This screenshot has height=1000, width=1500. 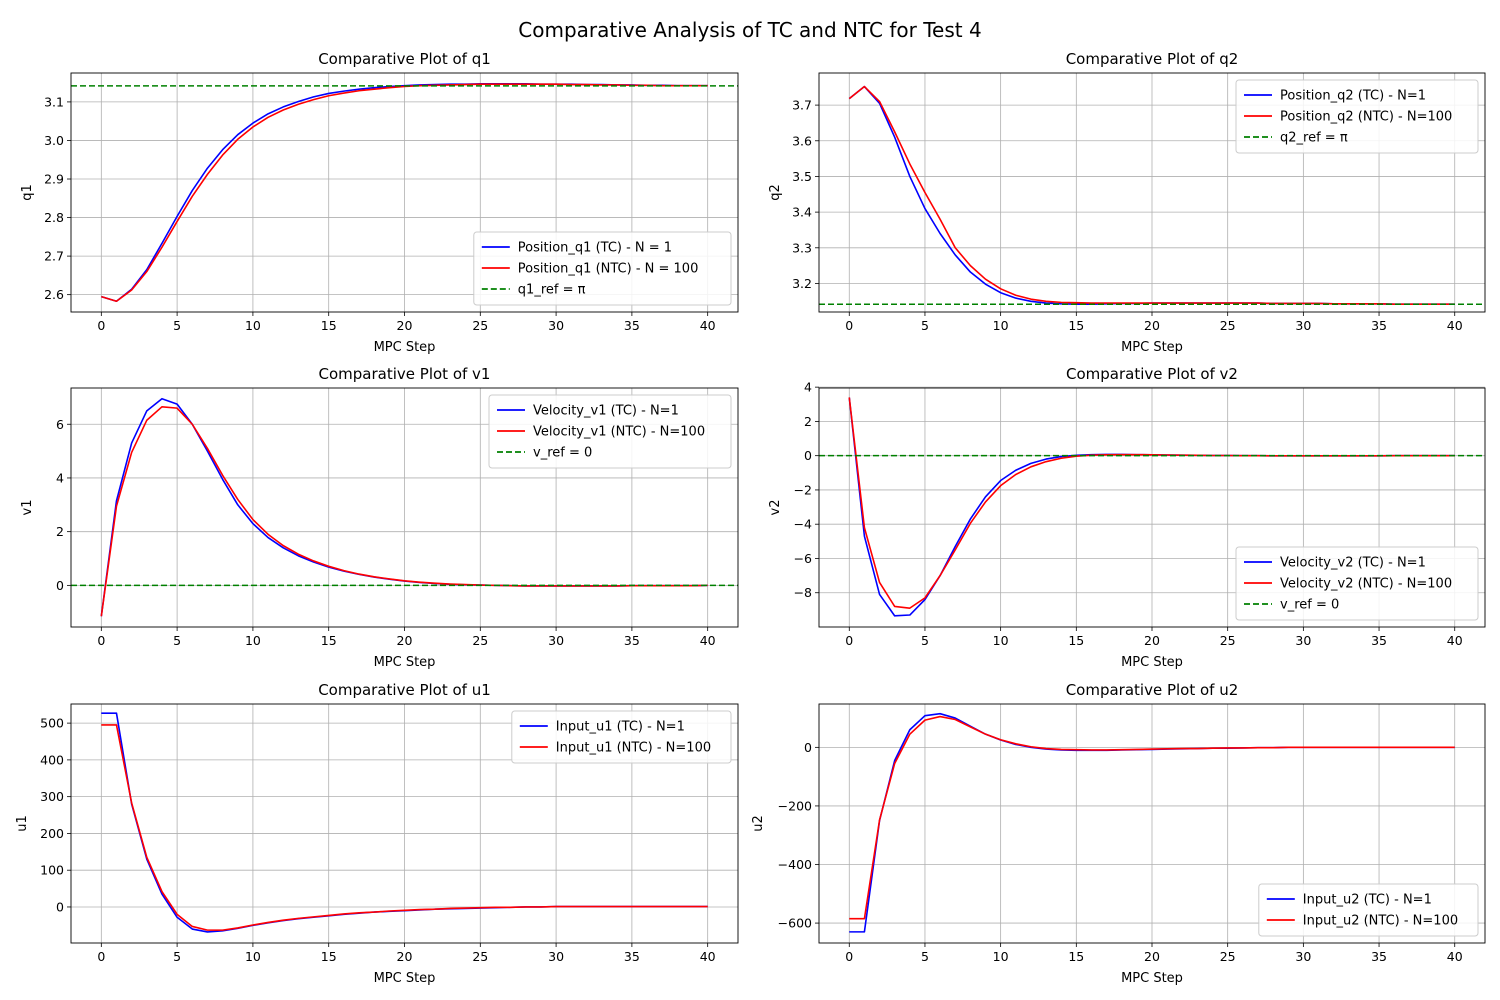 What do you see at coordinates (52, 870) in the screenshot?
I see `y-tick-label: 100` at bounding box center [52, 870].